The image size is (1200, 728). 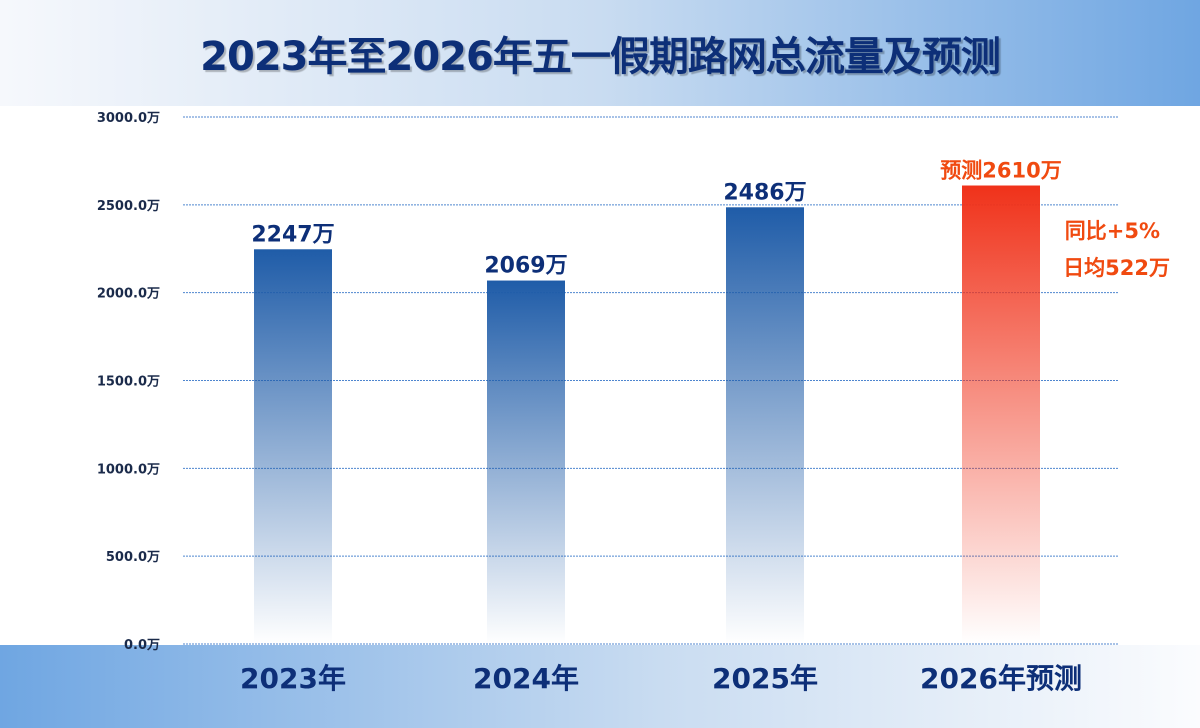 What do you see at coordinates (142, 645) in the screenshot?
I see `y-tick-label: 0.0万` at bounding box center [142, 645].